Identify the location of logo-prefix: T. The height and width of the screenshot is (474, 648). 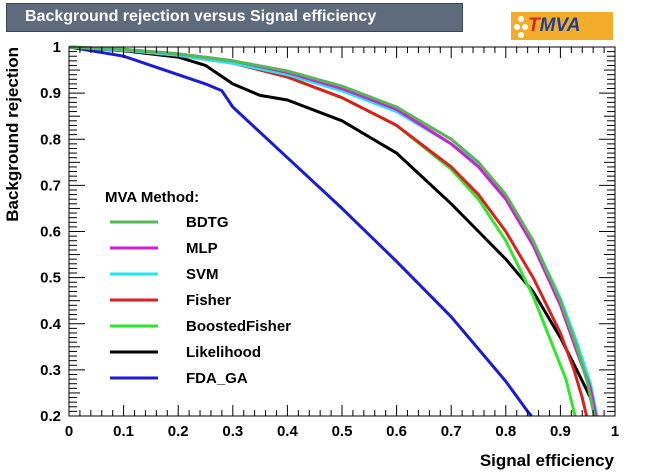
(534, 25).